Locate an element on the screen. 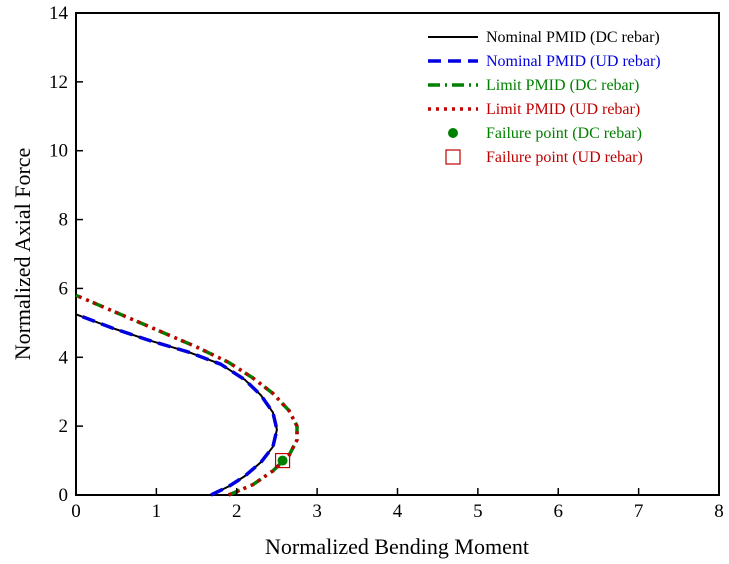 The height and width of the screenshot is (564, 729). y-axis-title: Normalized Axial Force is located at coordinates (22, 254).